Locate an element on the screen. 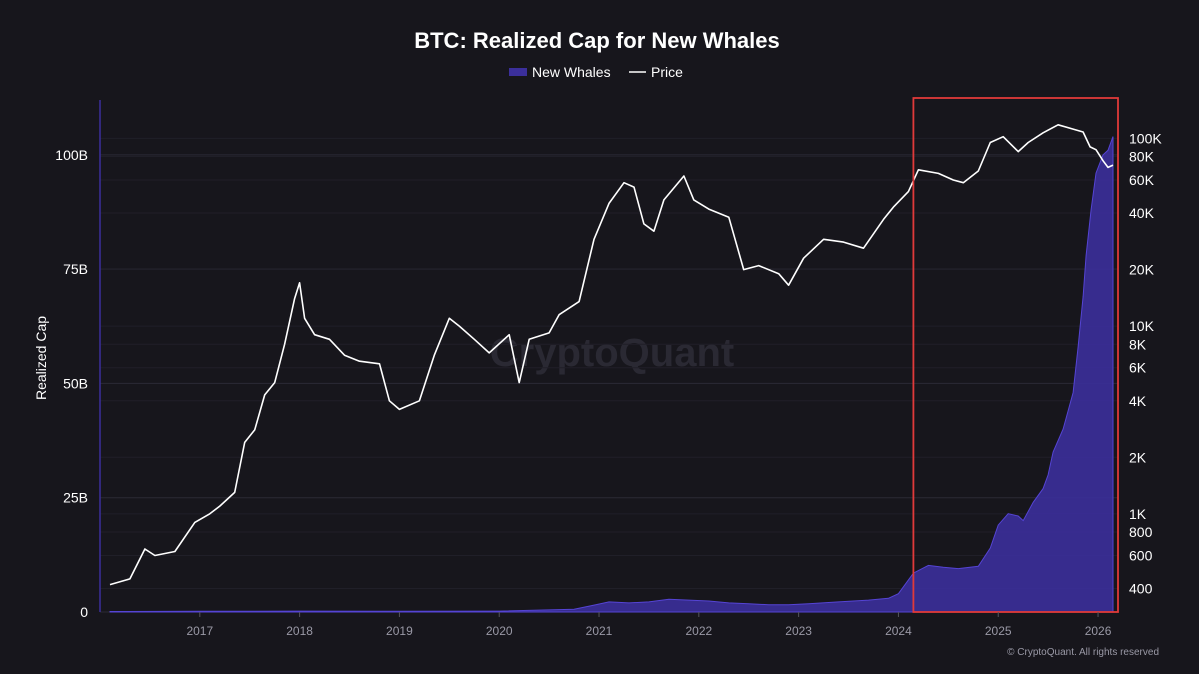 The width and height of the screenshot is (1199, 674). y-tick-right-6: 6K is located at coordinates (1138, 368).